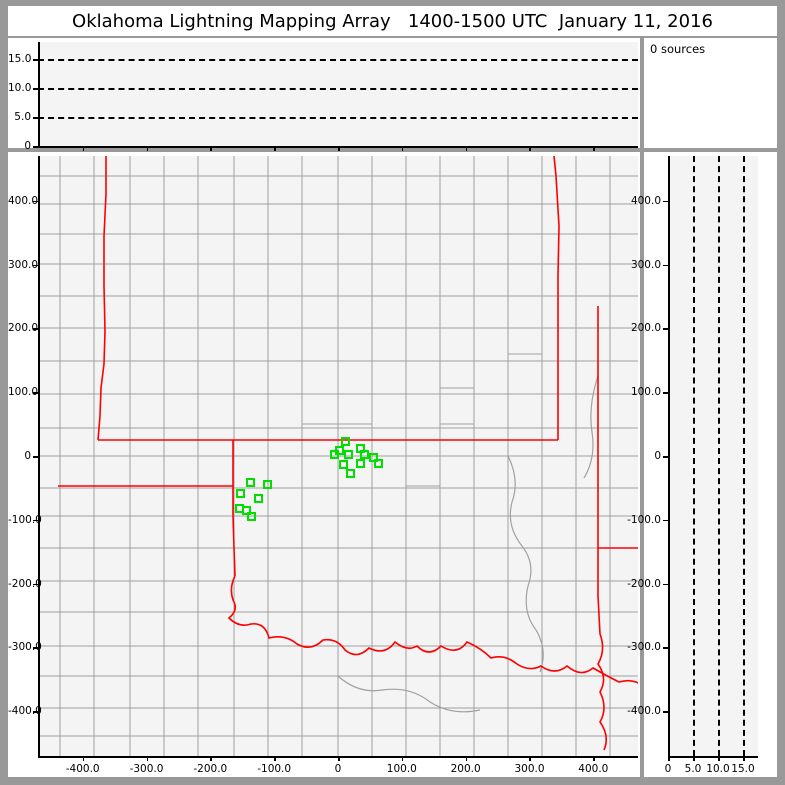 The width and height of the screenshot is (785, 785). What do you see at coordinates (23, 392) in the screenshot?
I see `y-tick-label-5: 100.0` at bounding box center [23, 392].